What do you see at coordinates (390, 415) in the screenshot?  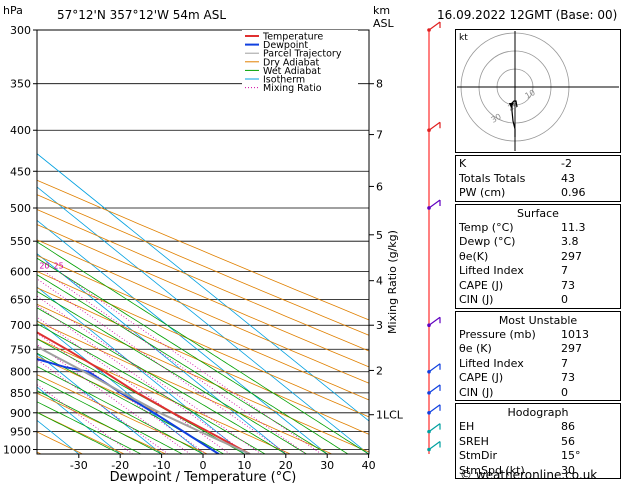 I see `km-tick-label: 1LCL` at bounding box center [390, 415].